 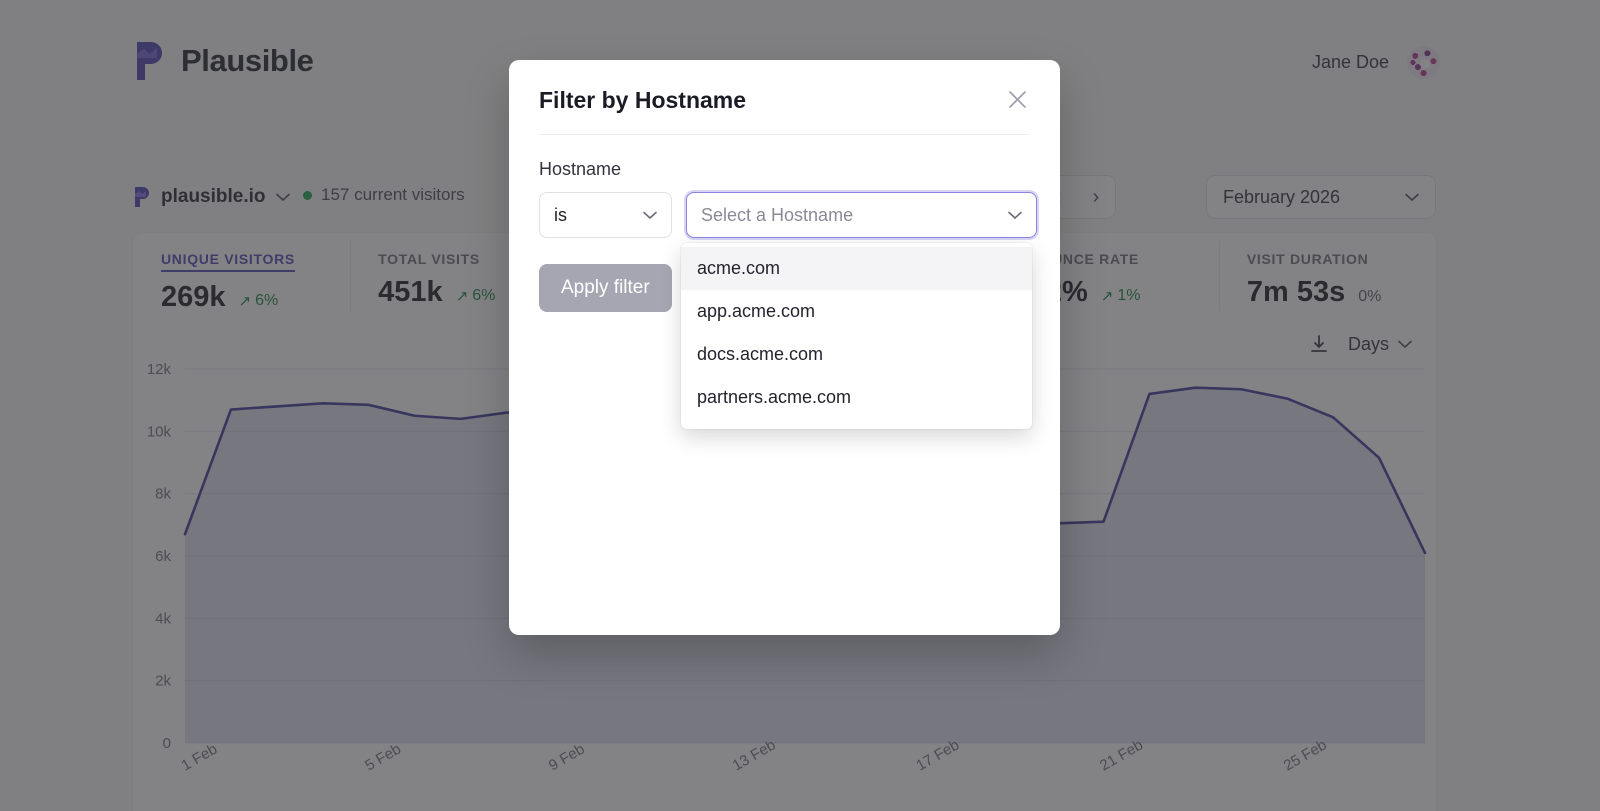 What do you see at coordinates (560, 214) in the screenshot?
I see `operator-value: is` at bounding box center [560, 214].